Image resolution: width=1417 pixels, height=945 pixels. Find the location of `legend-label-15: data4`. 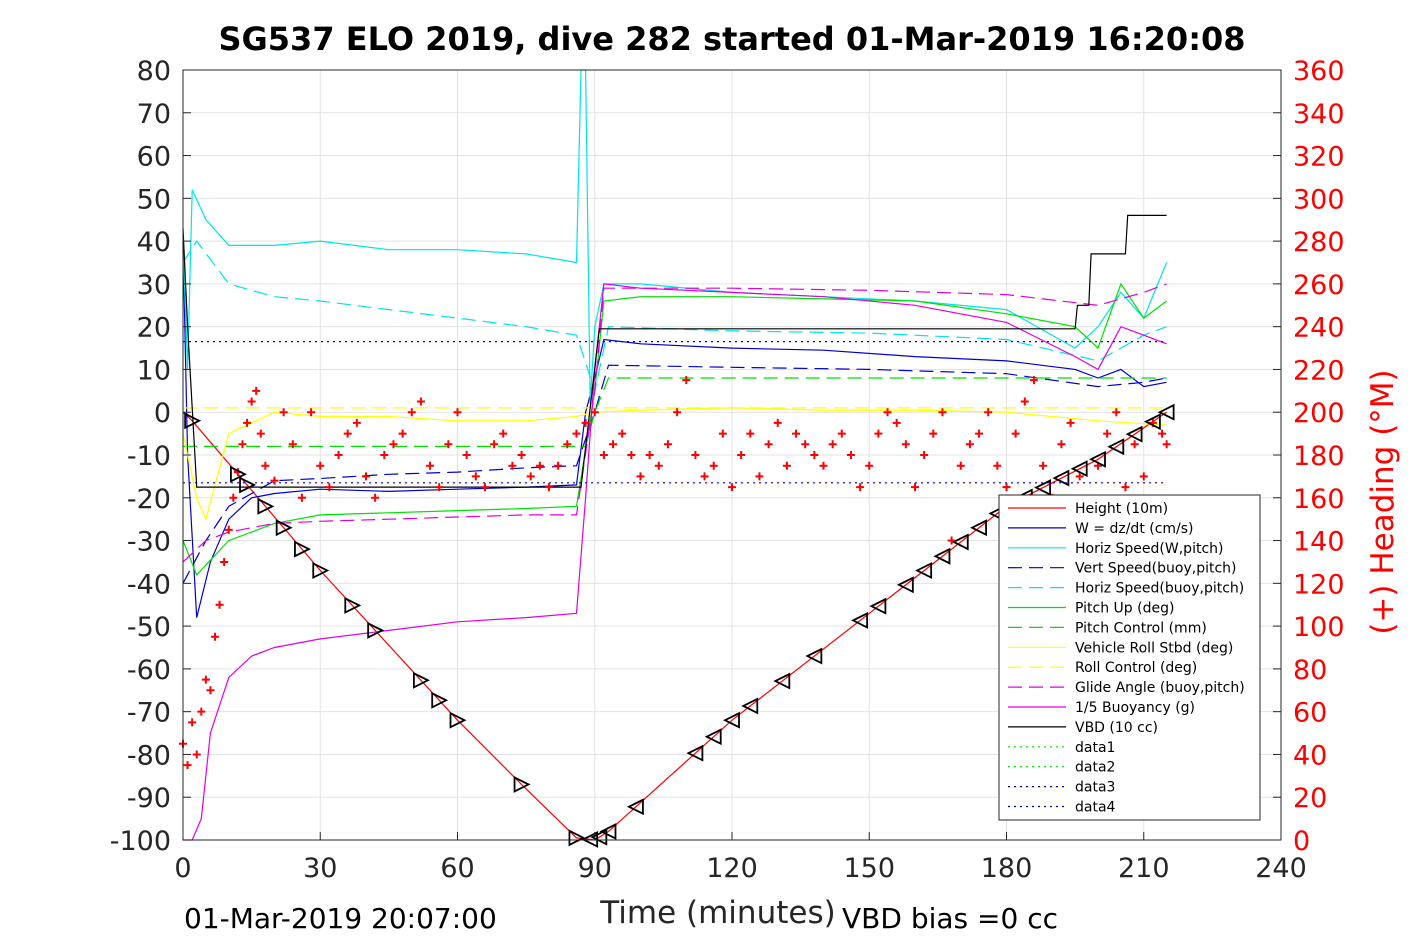

legend-label-15: data4 is located at coordinates (1095, 808).